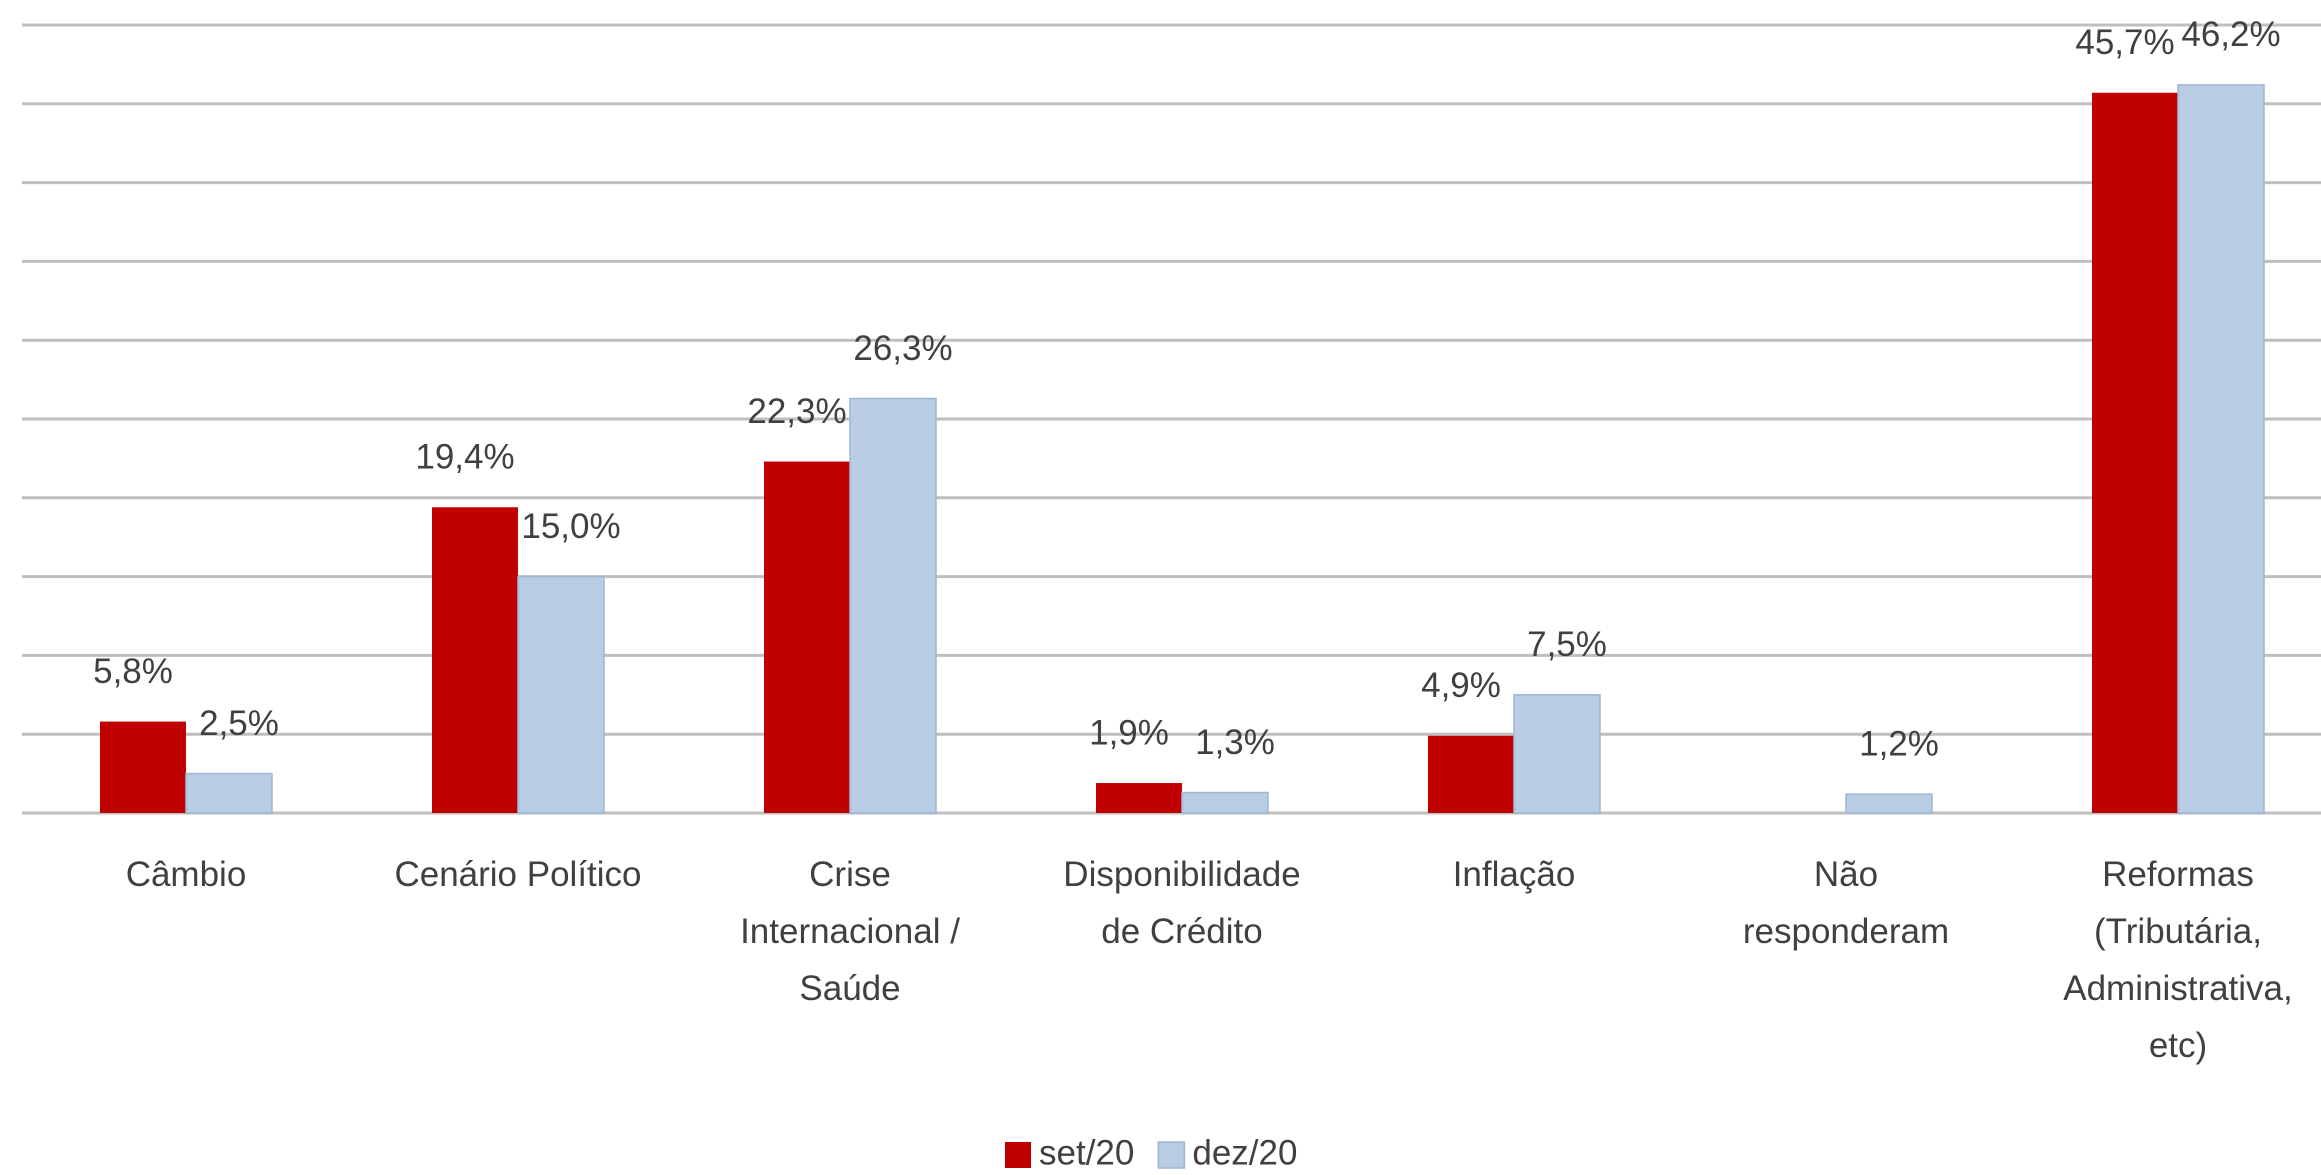 The width and height of the screenshot is (2321, 1175). I want to click on value-label: 1,3%, so click(1235, 742).